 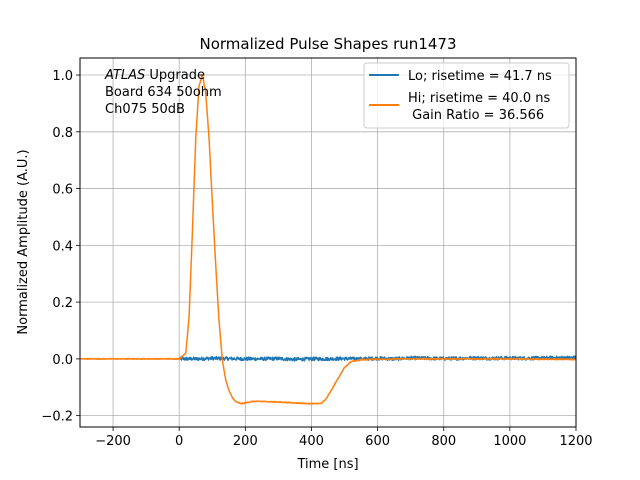 I want to click on y-tick-label: 0.4, so click(x=62, y=246).